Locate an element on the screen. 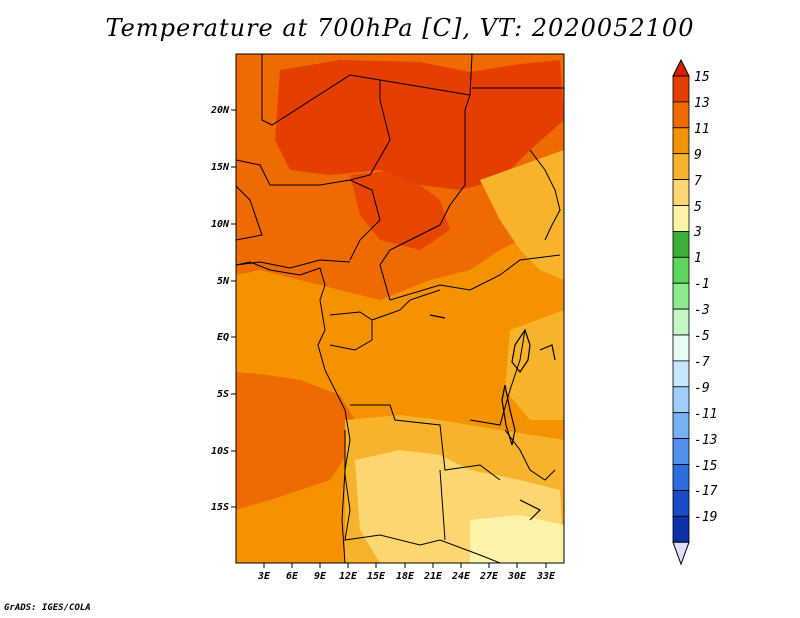 The width and height of the screenshot is (800, 618). lat-label-10n: 10N is located at coordinates (220, 224).